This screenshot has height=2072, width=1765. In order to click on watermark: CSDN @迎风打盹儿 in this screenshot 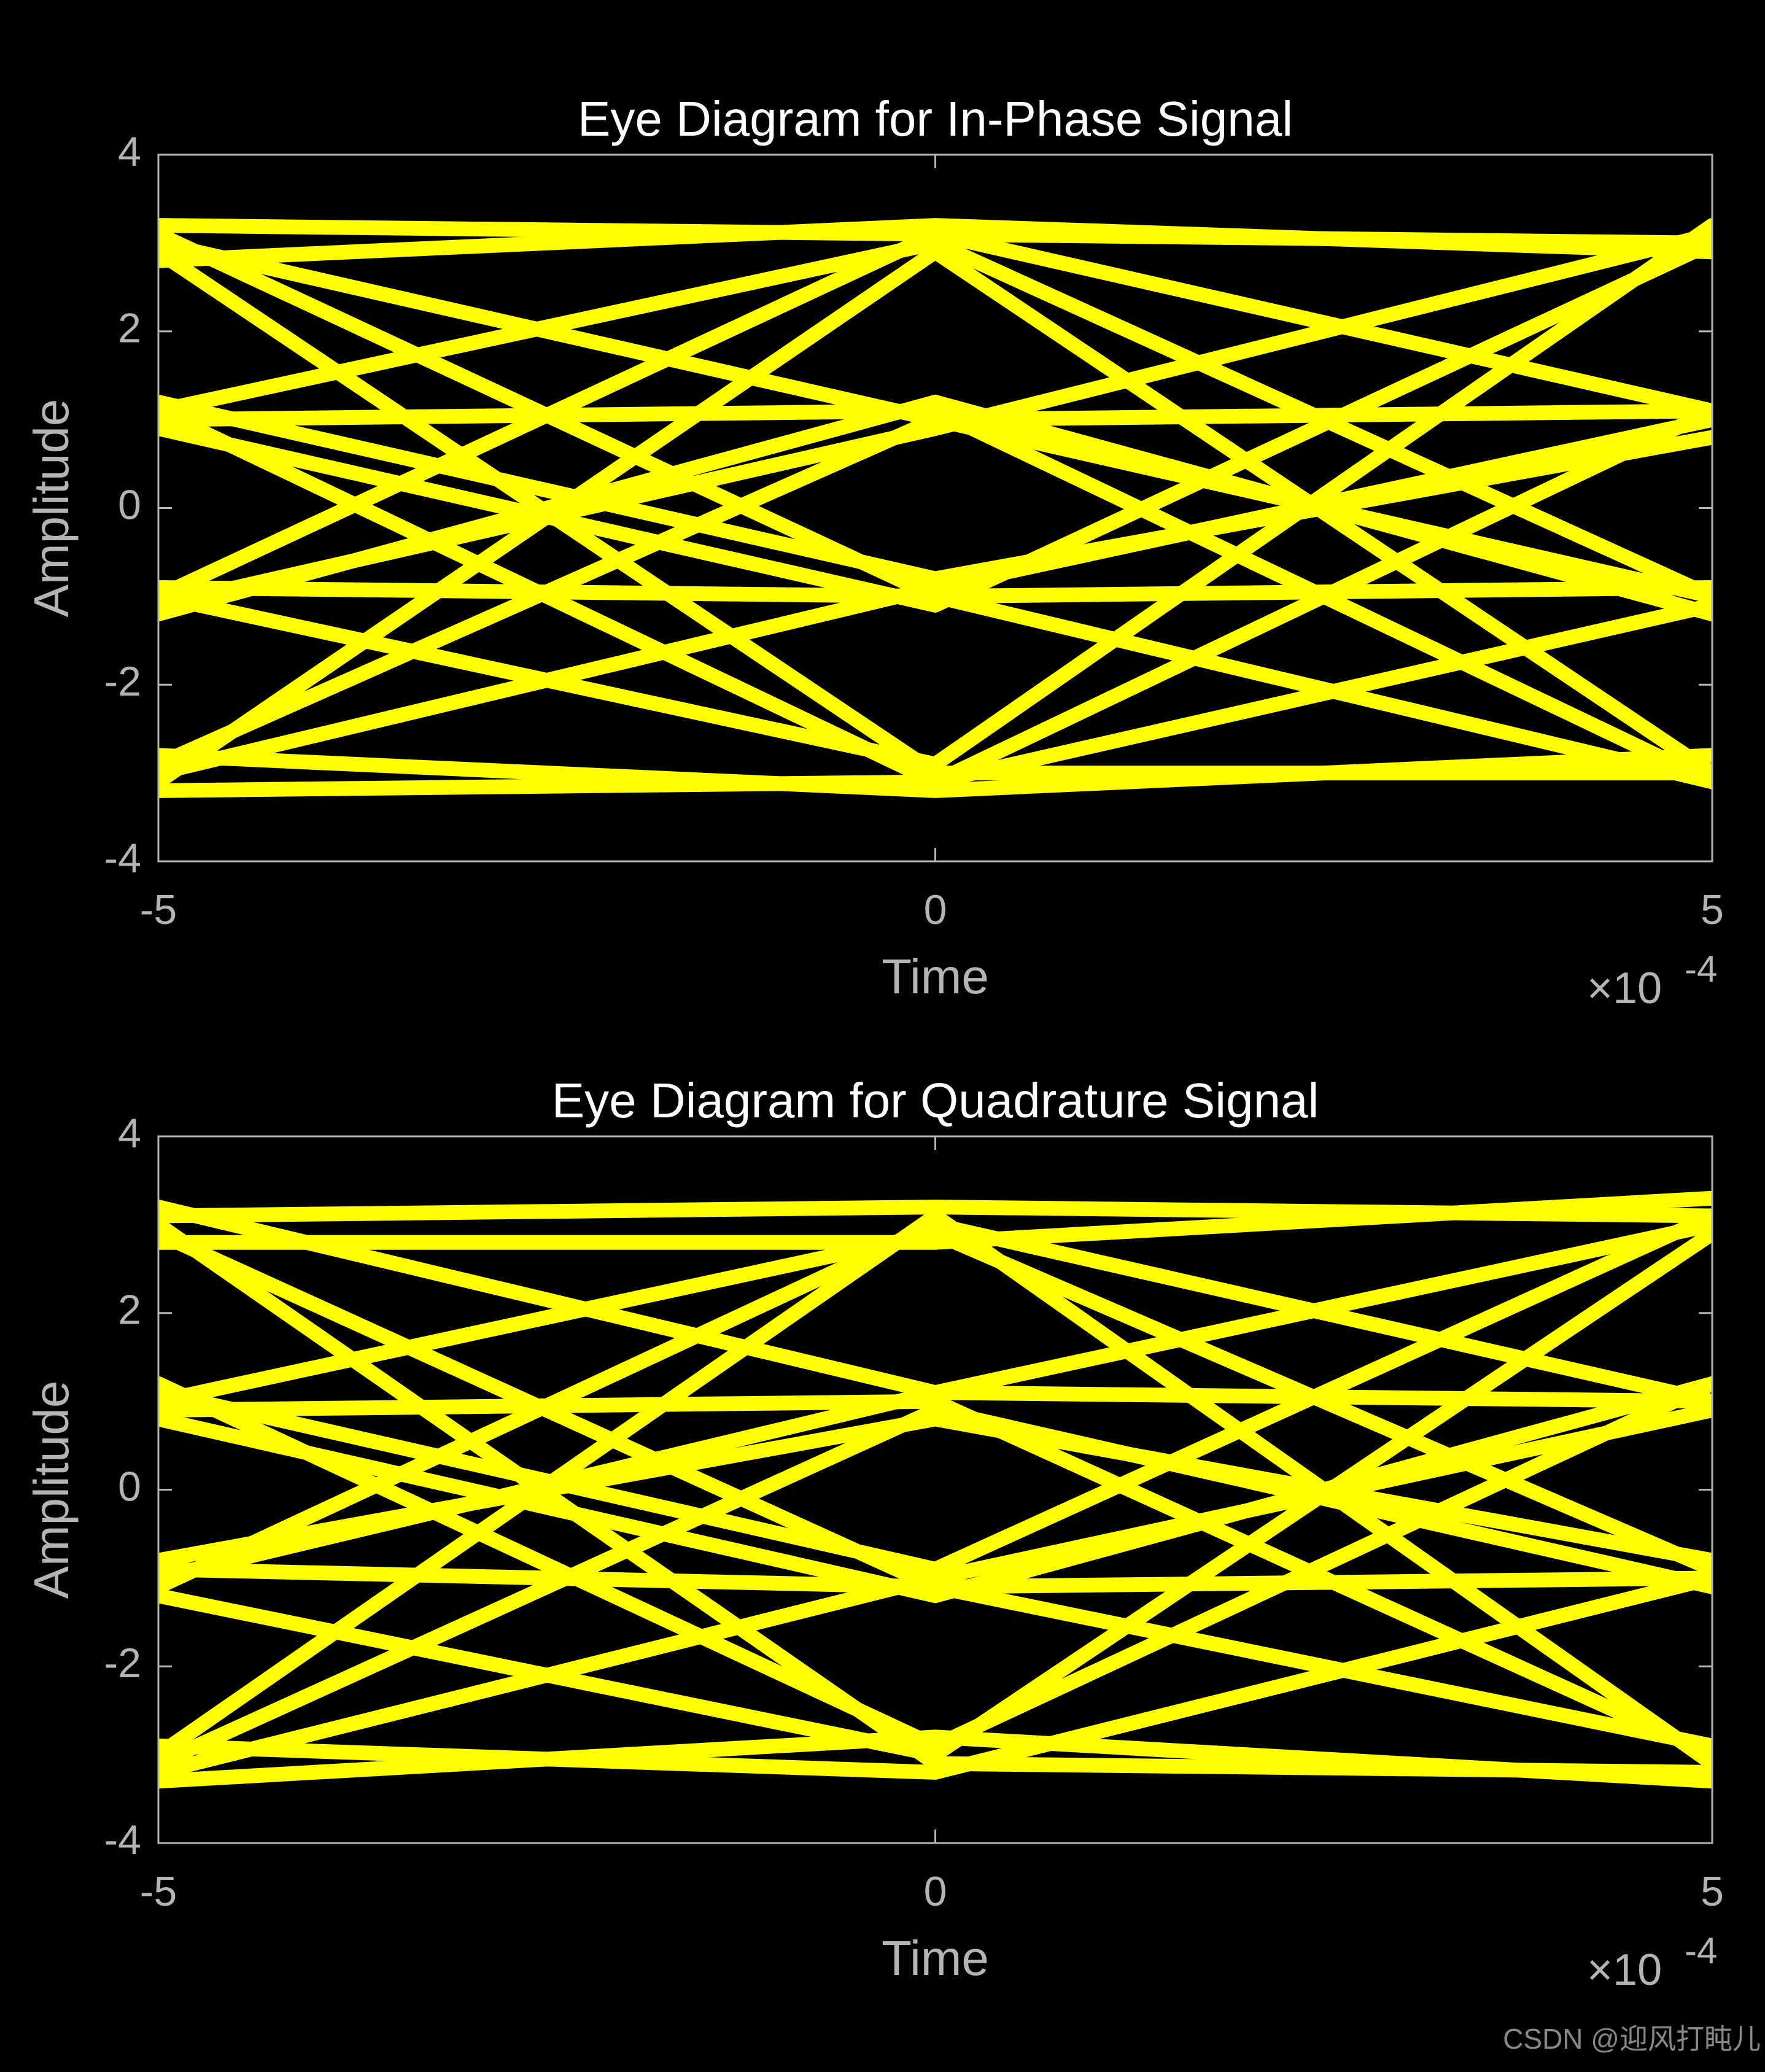, I will do `click(1632, 2039)`.